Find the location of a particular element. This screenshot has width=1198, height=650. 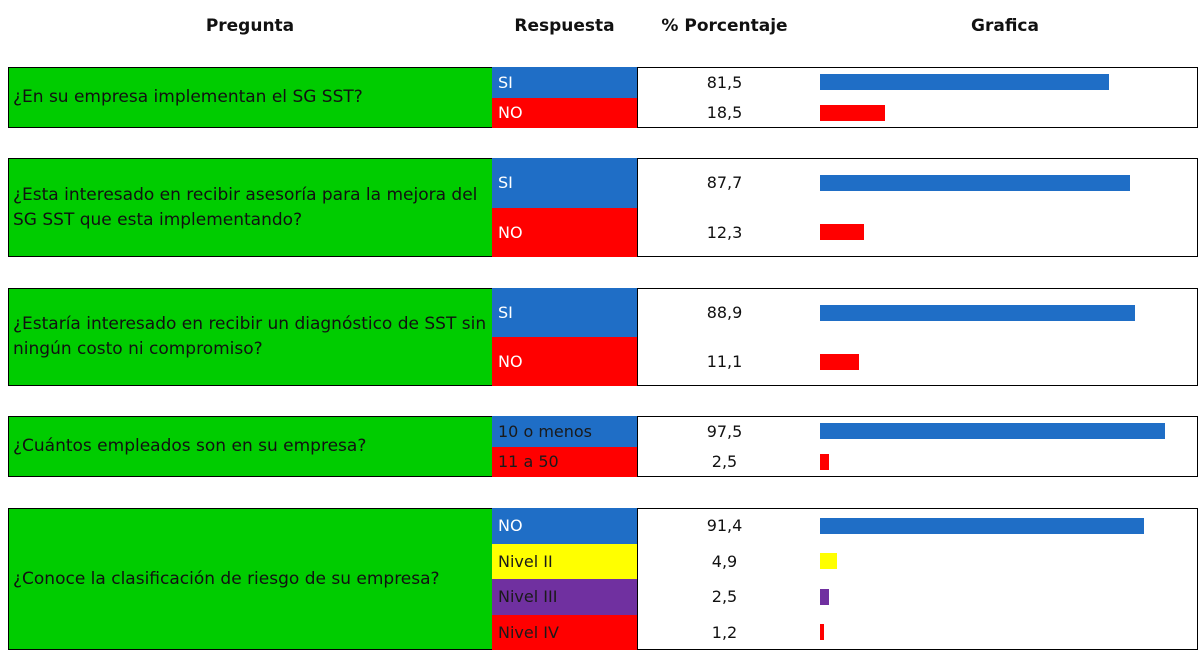

answer-cell: 10 o menos is located at coordinates (564, 431).